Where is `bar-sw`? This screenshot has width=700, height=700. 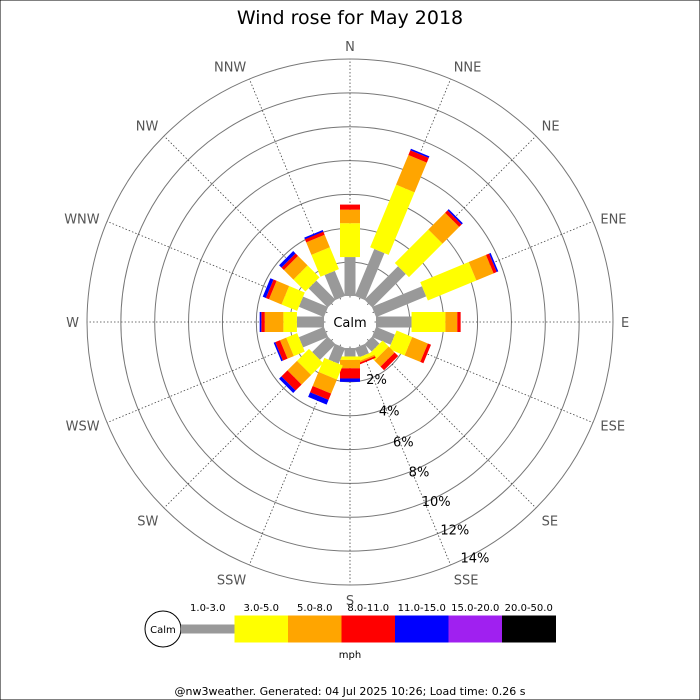 bar-sw is located at coordinates (307, 364).